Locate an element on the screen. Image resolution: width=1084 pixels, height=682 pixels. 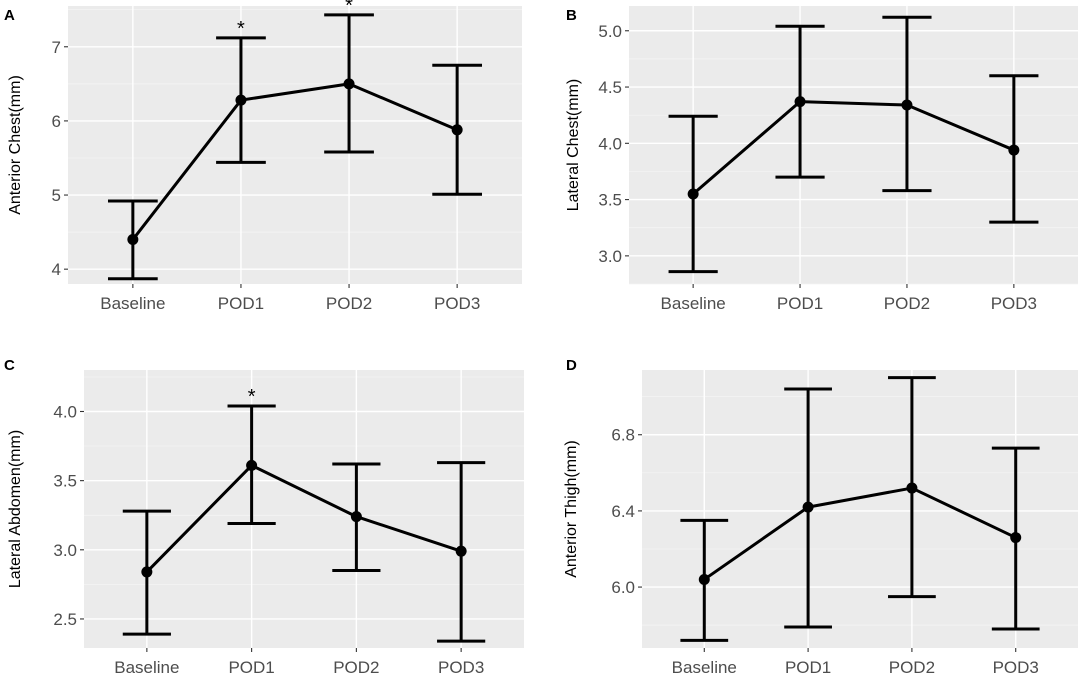
panel-d-x-tick-label: Baseline is located at coordinates (704, 667).